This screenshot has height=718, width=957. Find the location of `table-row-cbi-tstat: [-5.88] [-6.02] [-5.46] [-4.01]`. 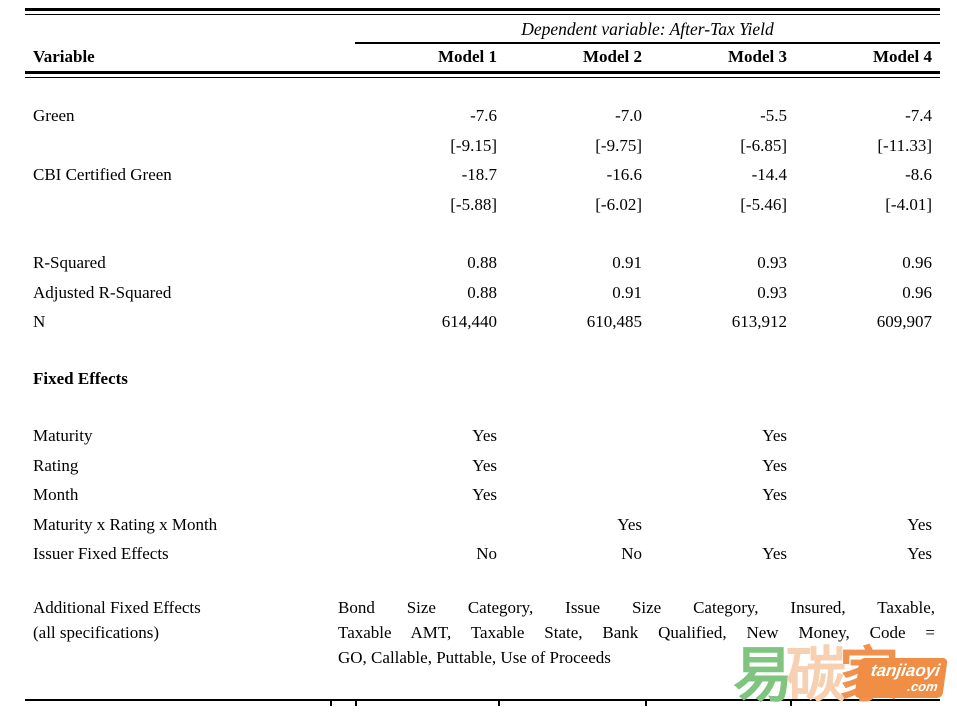

table-row-cbi-tstat: [-5.88] [-6.02] [-5.46] [-4.01] is located at coordinates (479, 205).